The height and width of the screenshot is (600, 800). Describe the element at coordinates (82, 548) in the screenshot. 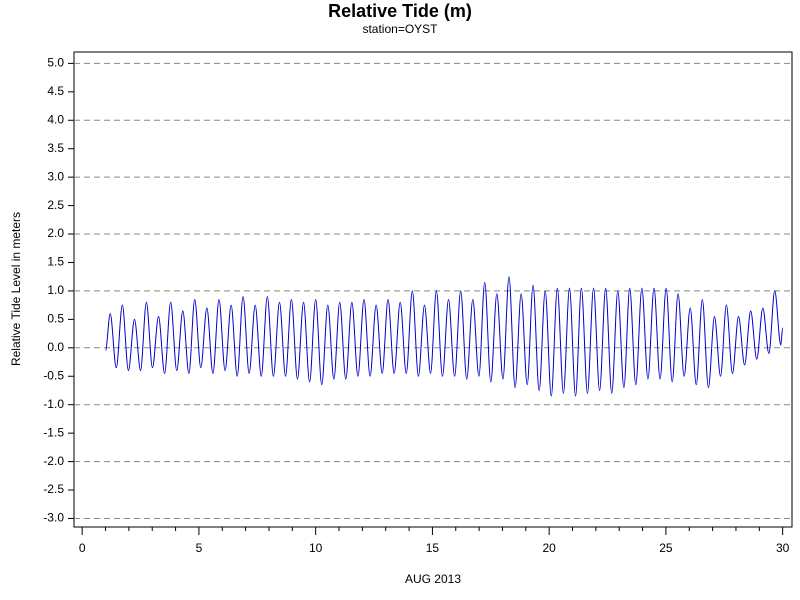

I see `x-tick-label: 0` at that location.